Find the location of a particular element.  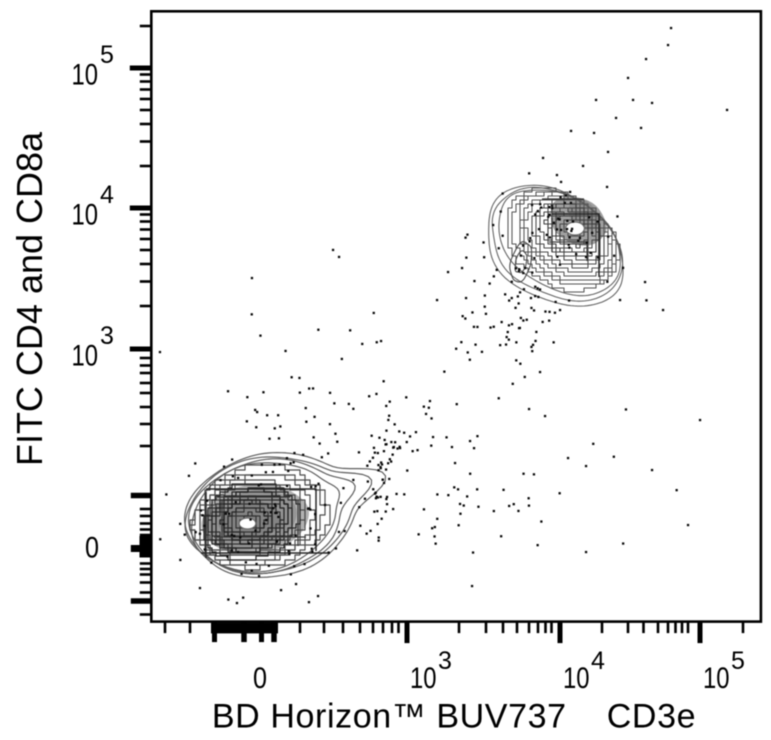

svg-text: FITC CD4 and CD8a is located at coordinates (29, 298).